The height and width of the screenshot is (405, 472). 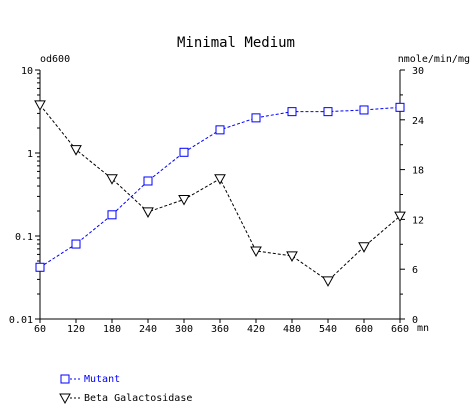 What do you see at coordinates (30, 154) in the screenshot?
I see `y-left-tick-label: 1` at bounding box center [30, 154].